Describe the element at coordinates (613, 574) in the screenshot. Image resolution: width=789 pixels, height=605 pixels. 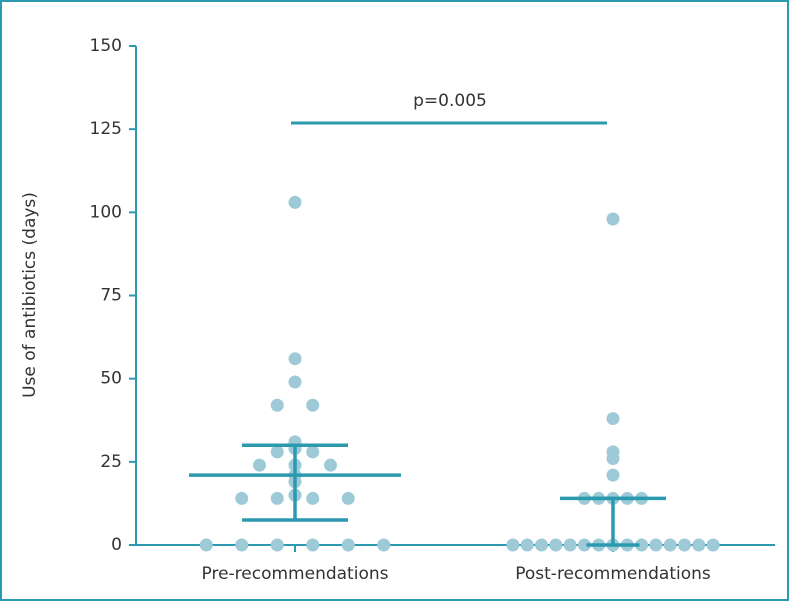
I see `x-tick-label: Post-recommendations` at that location.